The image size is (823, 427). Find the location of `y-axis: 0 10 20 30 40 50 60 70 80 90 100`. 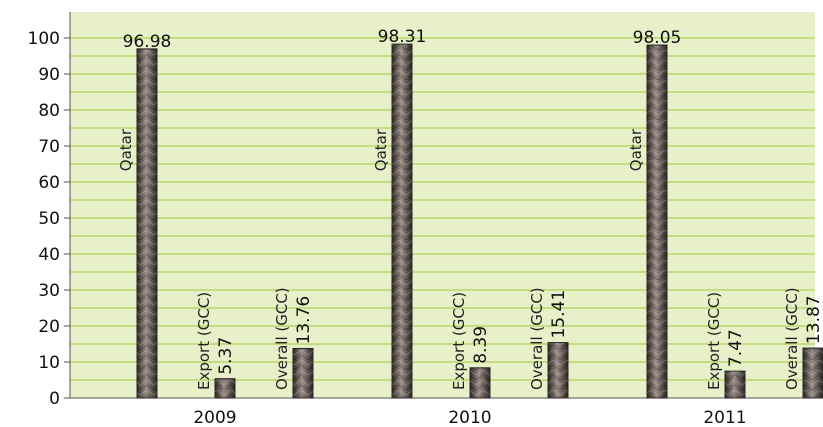

y-axis: 0 10 20 30 40 50 60 70 80 90 100 is located at coordinates (49, 210).